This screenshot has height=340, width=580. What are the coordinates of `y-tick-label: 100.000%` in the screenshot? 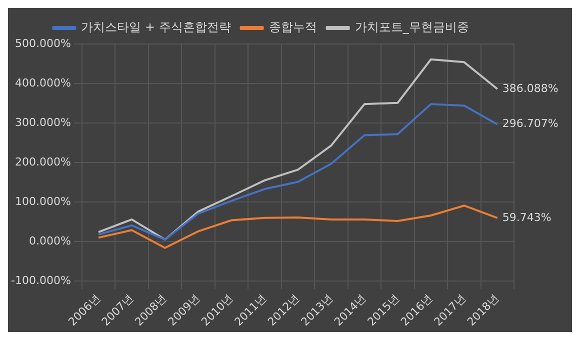 It's located at (42, 201).